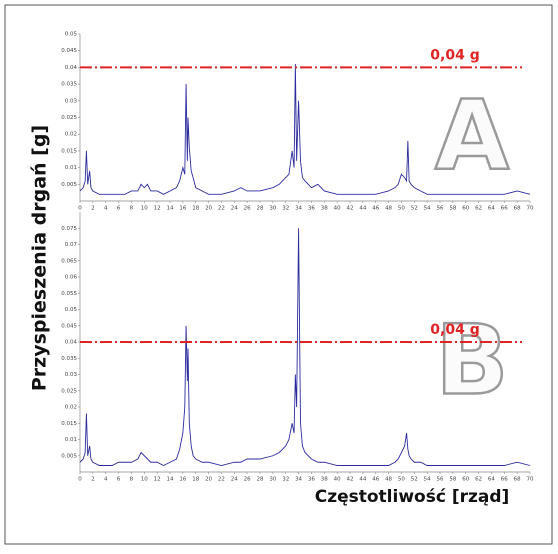 Image resolution: width=558 pixels, height=554 pixels. What do you see at coordinates (69, 229) in the screenshot?
I see `y-tick-label: 0.075` at bounding box center [69, 229].